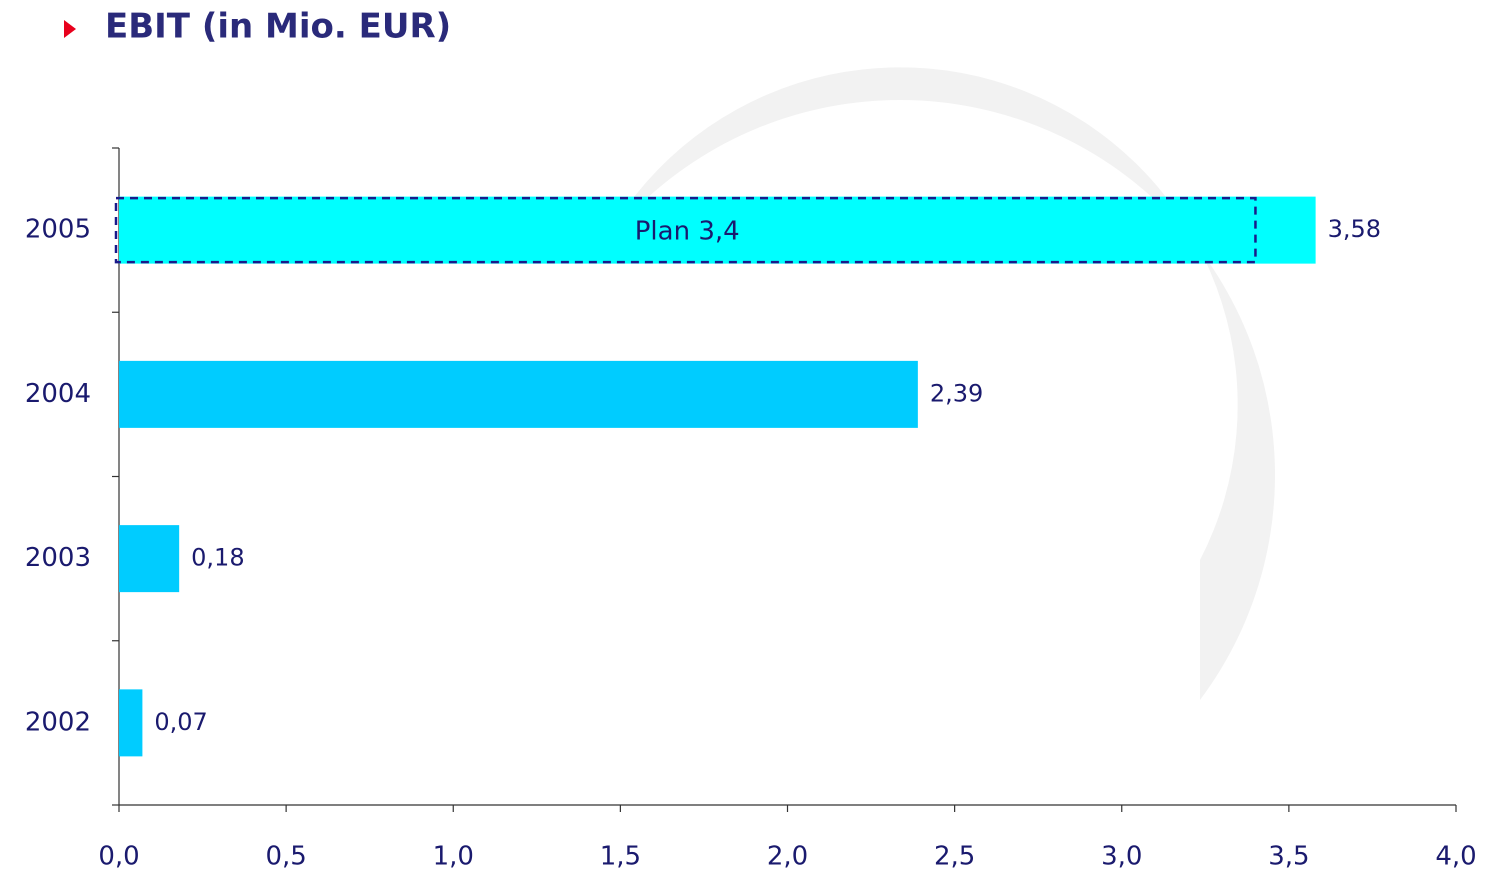 Image resolution: width=1487 pixels, height=873 pixels. What do you see at coordinates (687, 232) in the screenshot?
I see `plan-label: Plan 3,4` at bounding box center [687, 232].